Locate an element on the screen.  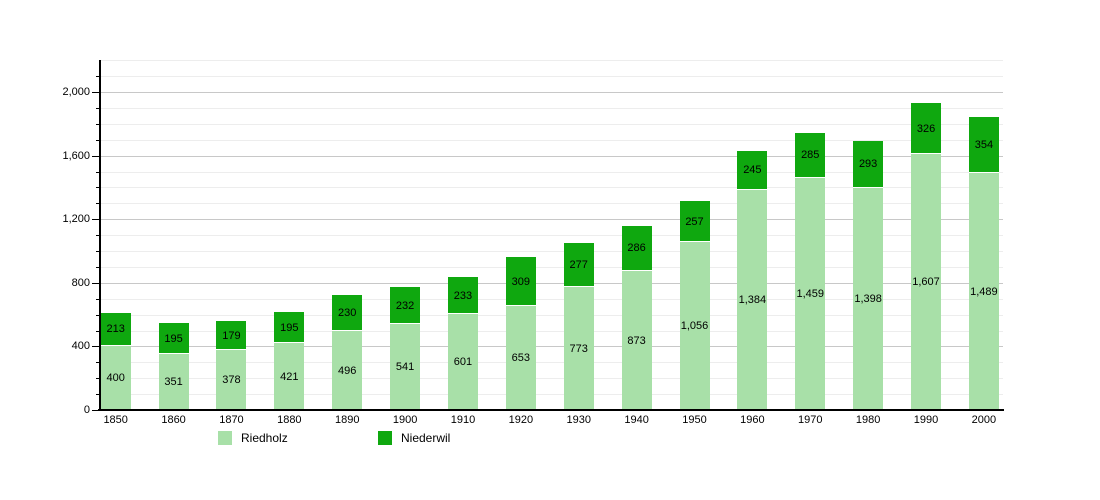
x-tick-label: 1900 is located at coordinates (405, 420).